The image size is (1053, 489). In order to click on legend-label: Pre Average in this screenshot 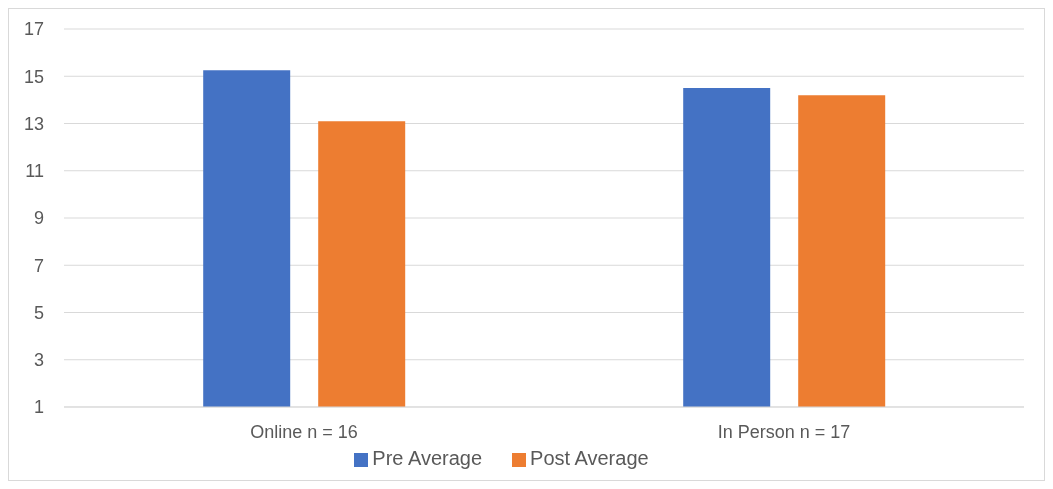, I will do `click(427, 458)`.